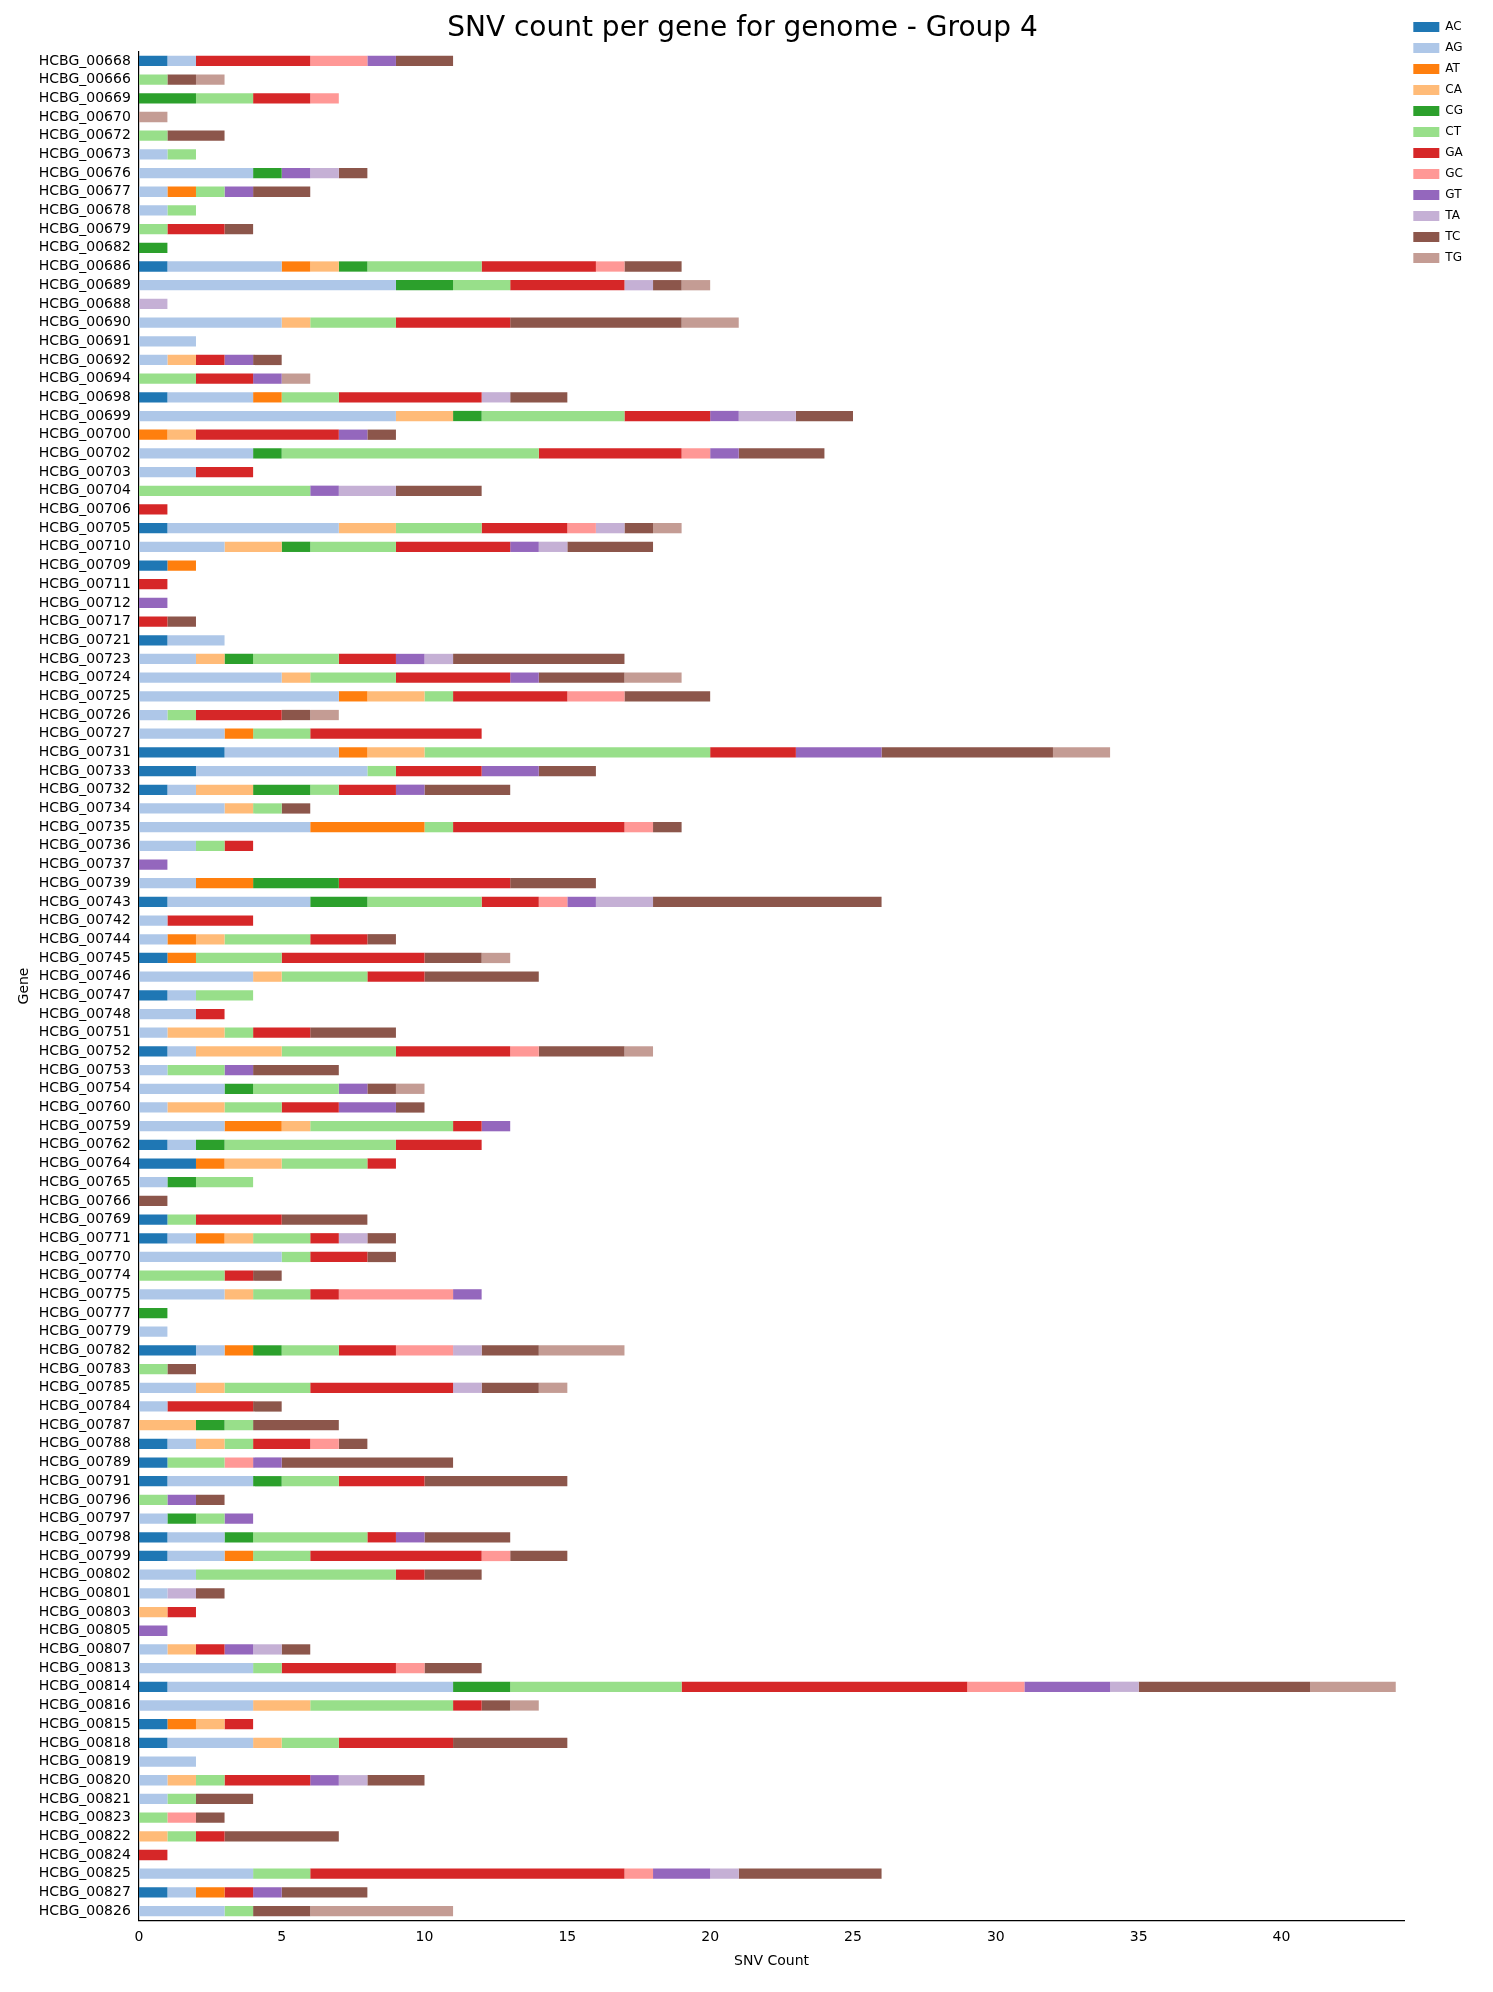 This screenshot has height=1992, width=1493. I want to click on y-tick-label: HCBG_00796, so click(84, 1498).